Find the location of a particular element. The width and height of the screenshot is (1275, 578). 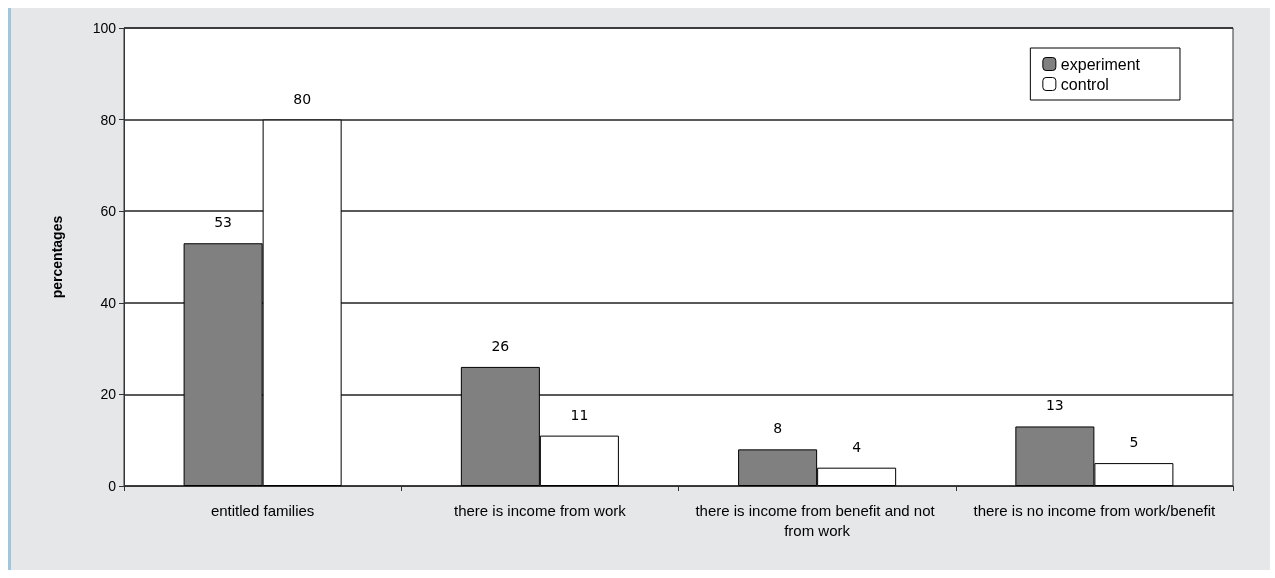

y-tick-label: 60 is located at coordinates (108, 211).